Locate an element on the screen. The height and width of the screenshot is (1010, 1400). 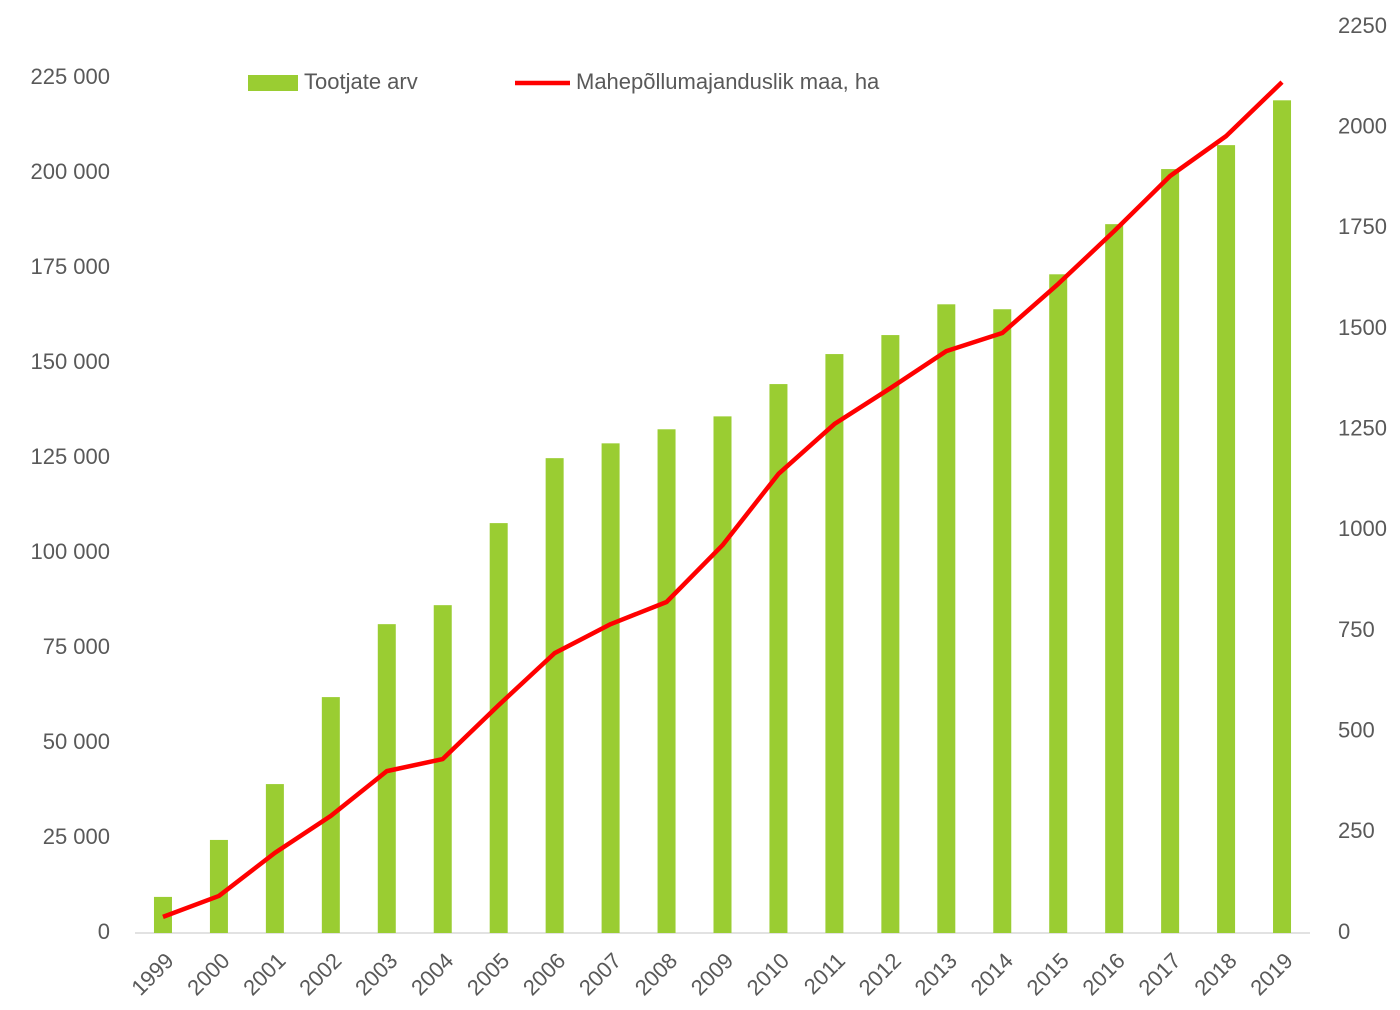
x-tick-label: 2015 is located at coordinates (1048, 974).